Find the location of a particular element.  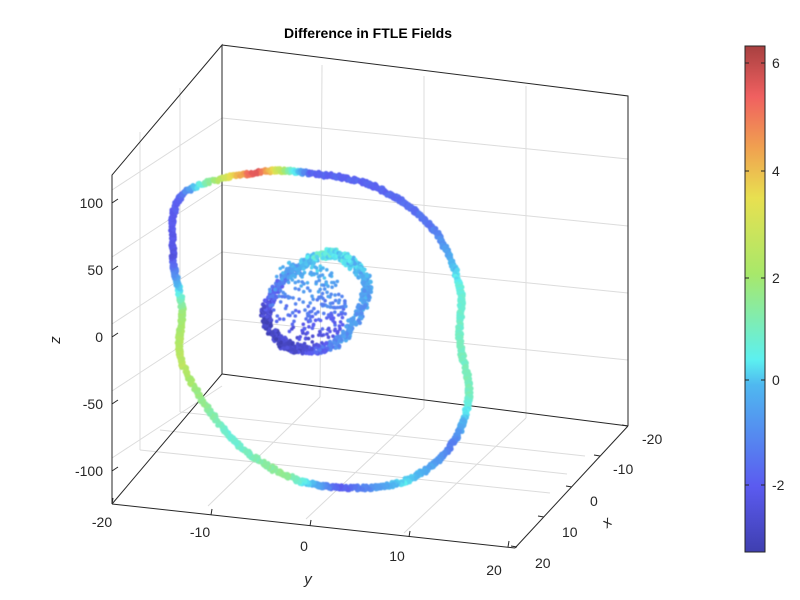

y-tick-label: -10 is located at coordinates (200, 532).